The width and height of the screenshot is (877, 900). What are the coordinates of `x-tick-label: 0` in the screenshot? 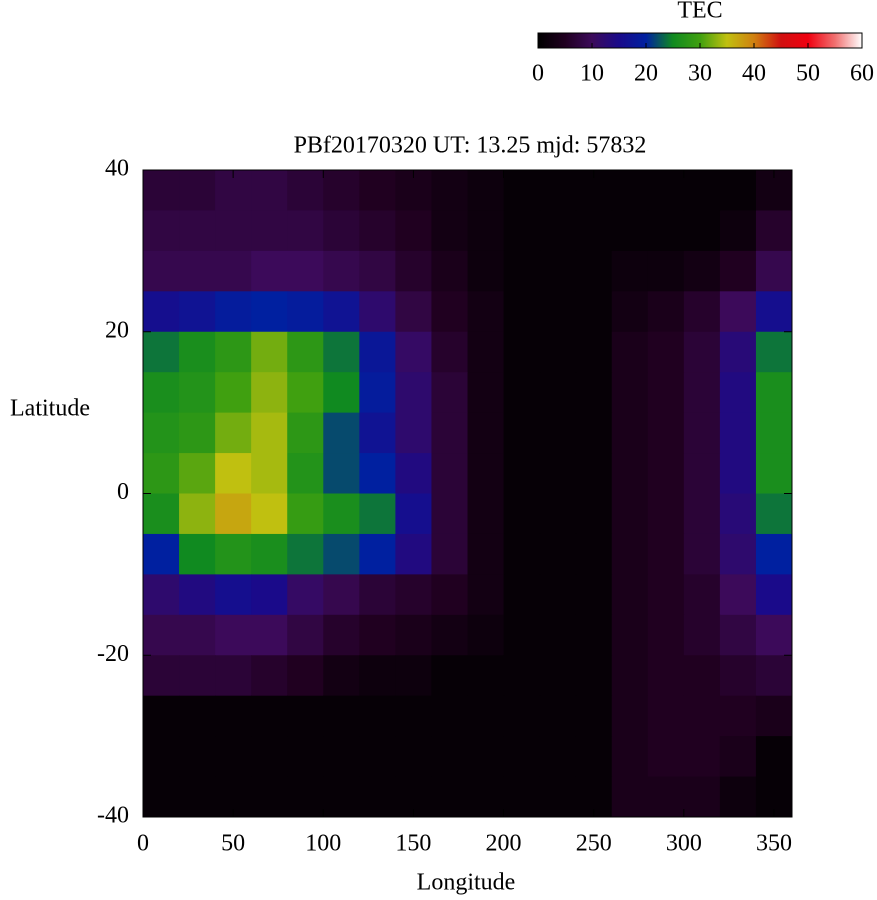 It's located at (143, 844).